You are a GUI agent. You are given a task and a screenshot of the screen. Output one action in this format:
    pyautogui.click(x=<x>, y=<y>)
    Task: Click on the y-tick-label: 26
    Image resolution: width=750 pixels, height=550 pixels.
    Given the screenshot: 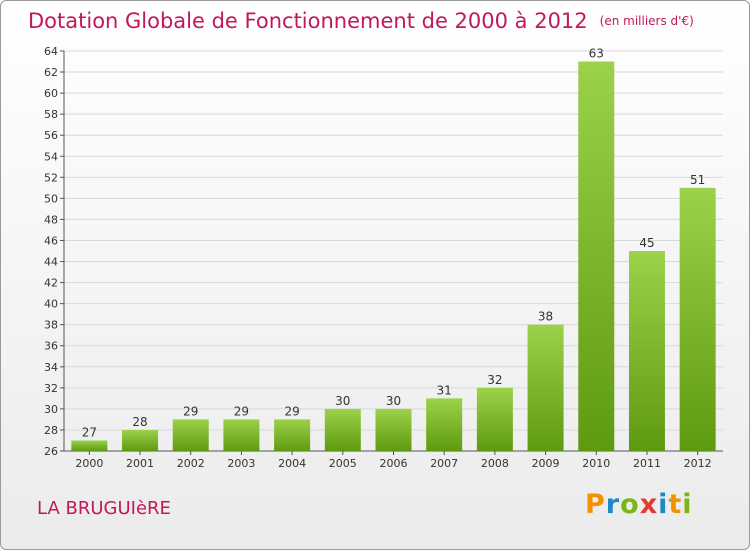 What is the action you would take?
    pyautogui.click(x=51, y=451)
    